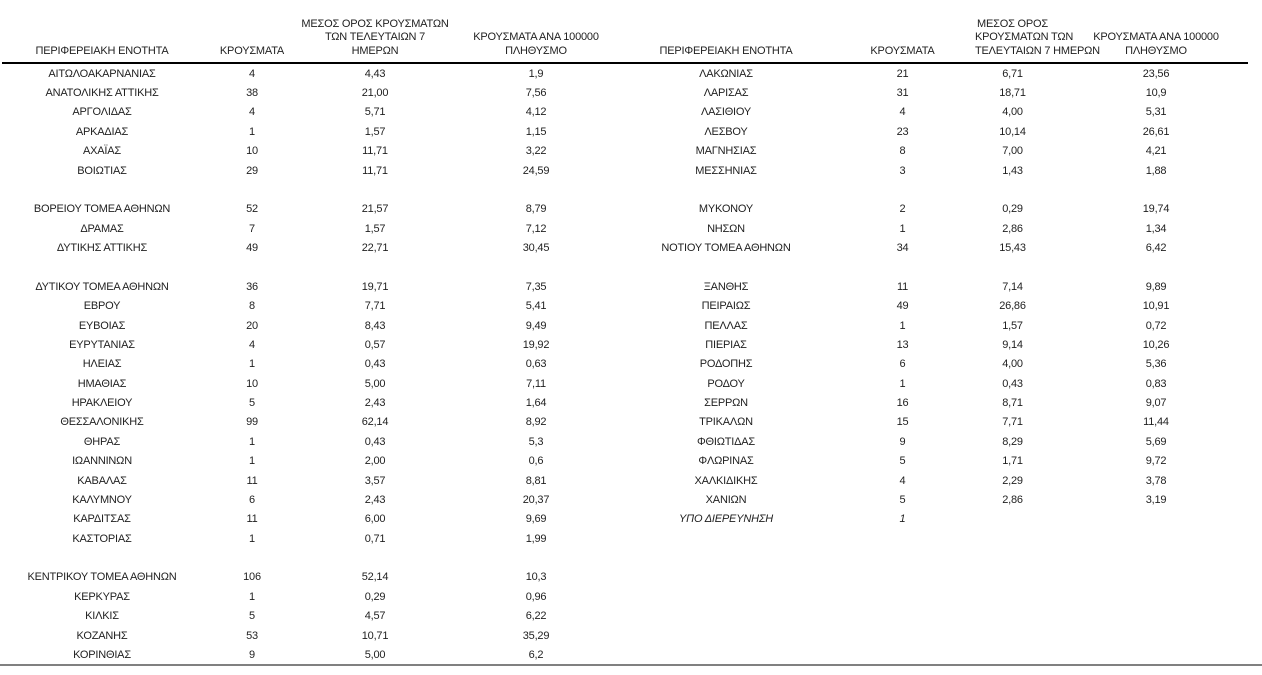 The height and width of the screenshot is (675, 1262). Describe the element at coordinates (375, 499) in the screenshot. I see `avg7-cell: 2,43` at that location.